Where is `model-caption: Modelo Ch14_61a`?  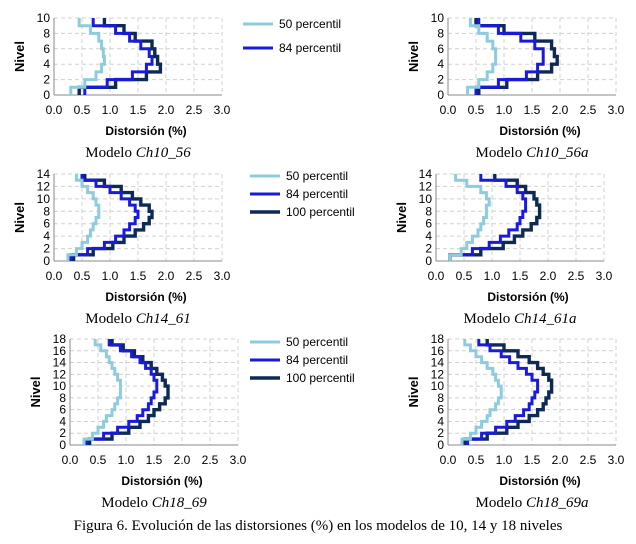
model-caption: Modelo Ch14_61a is located at coordinates (520, 319).